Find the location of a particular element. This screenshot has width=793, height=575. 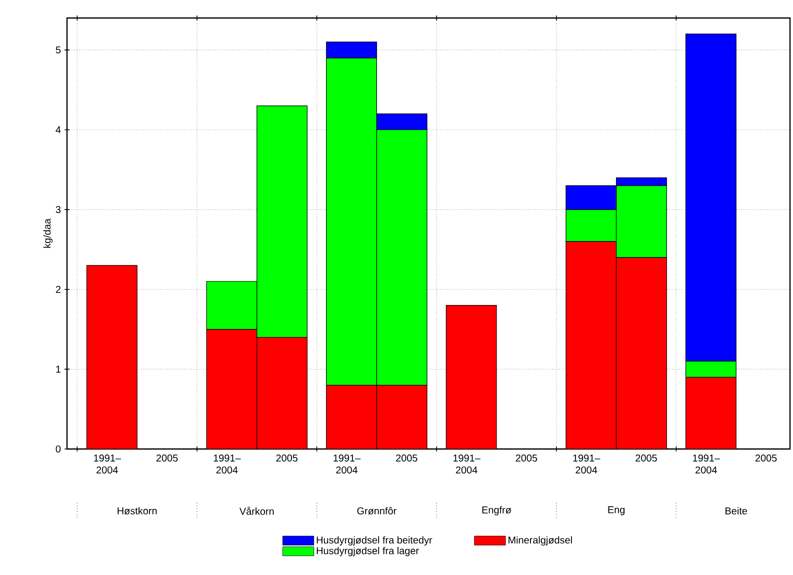

text: Beite is located at coordinates (736, 510).